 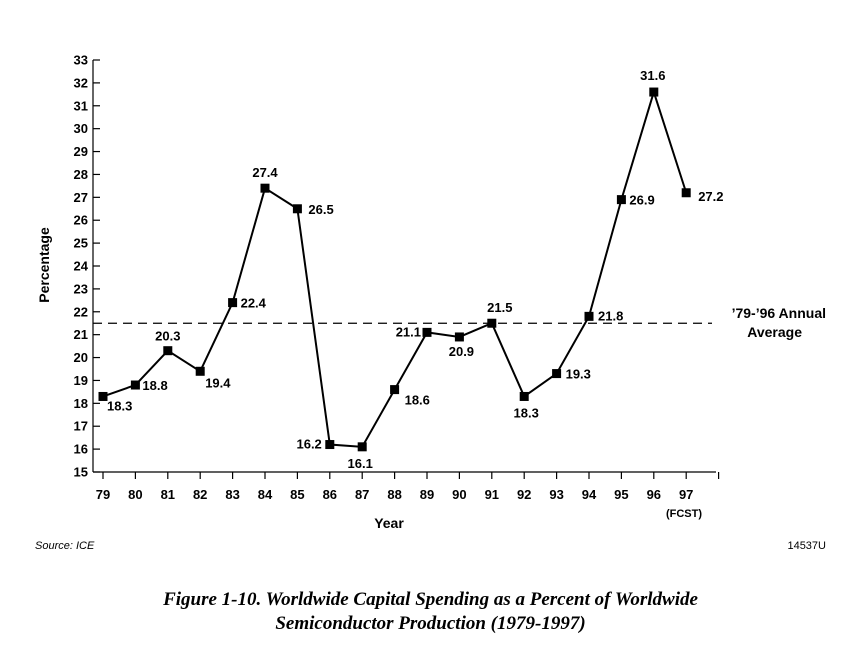 I want to click on data-label: 16.2, so click(x=308, y=444).